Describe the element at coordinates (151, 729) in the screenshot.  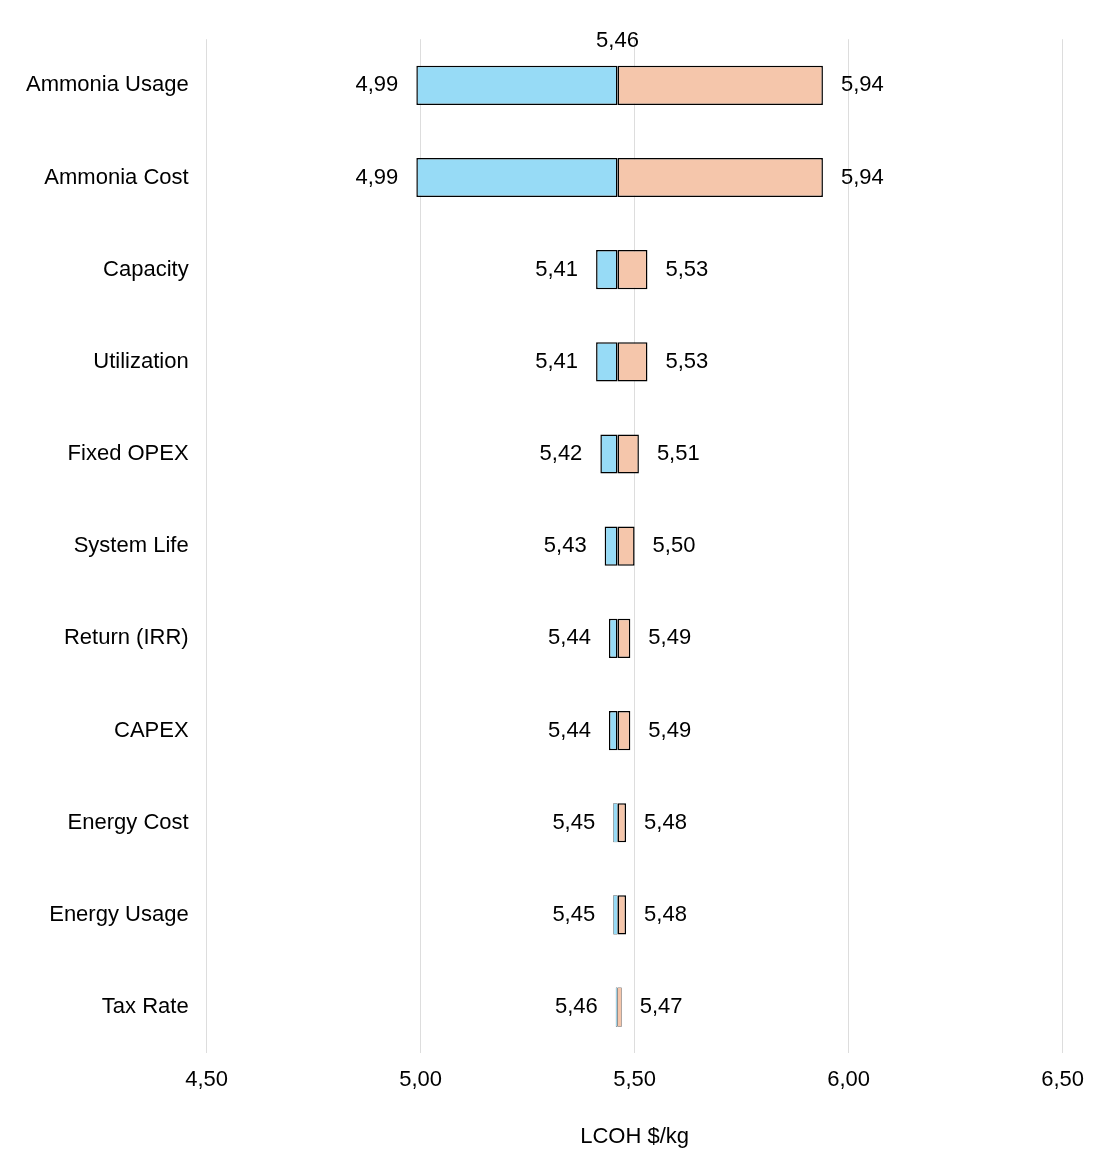
I see `y-tick-label: CAPEX` at that location.